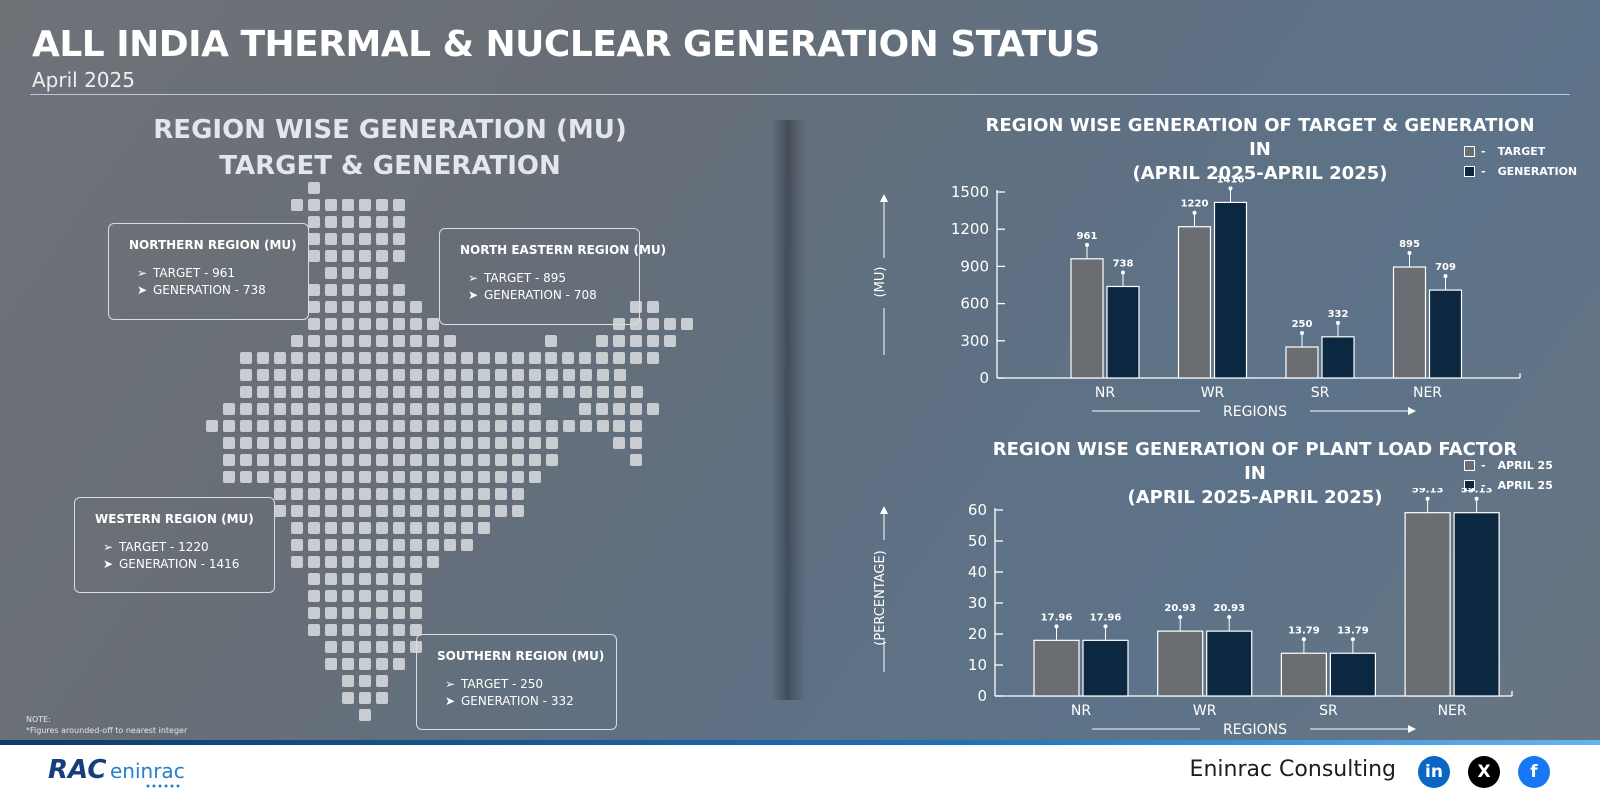 The image size is (1600, 800). I want to click on x-tick-label: WR, so click(1213, 393).